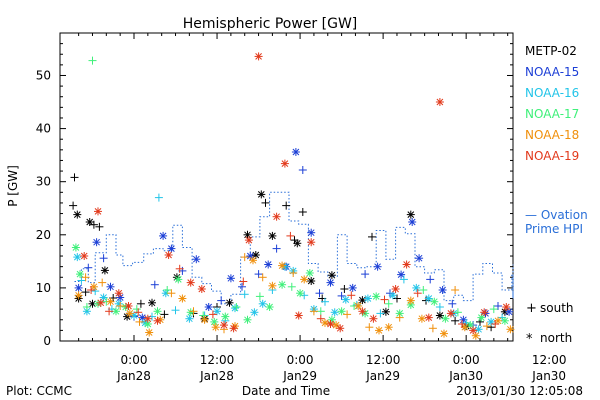  What do you see at coordinates (552, 72) in the screenshot?
I see `legend-entry-noaa-15: NOAA-15` at bounding box center [552, 72].